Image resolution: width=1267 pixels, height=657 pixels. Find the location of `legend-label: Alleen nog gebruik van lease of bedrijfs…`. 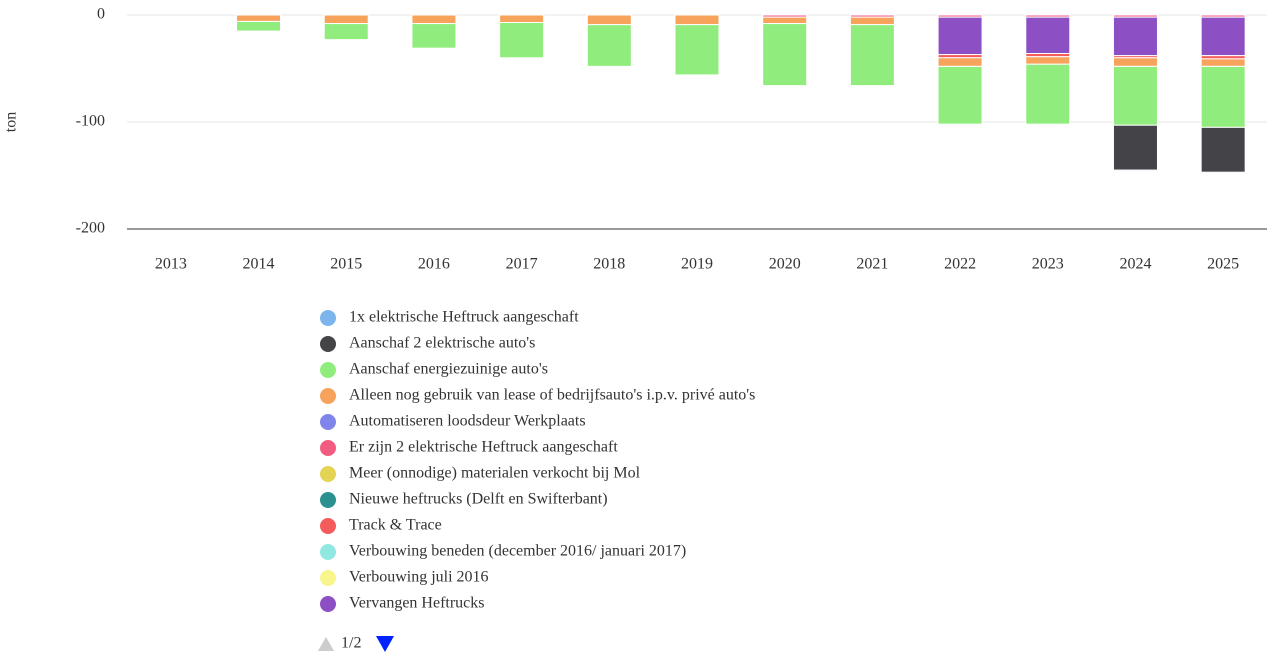

legend-label: Alleen nog gebruik van lease of bedrijfs… is located at coordinates (552, 395).